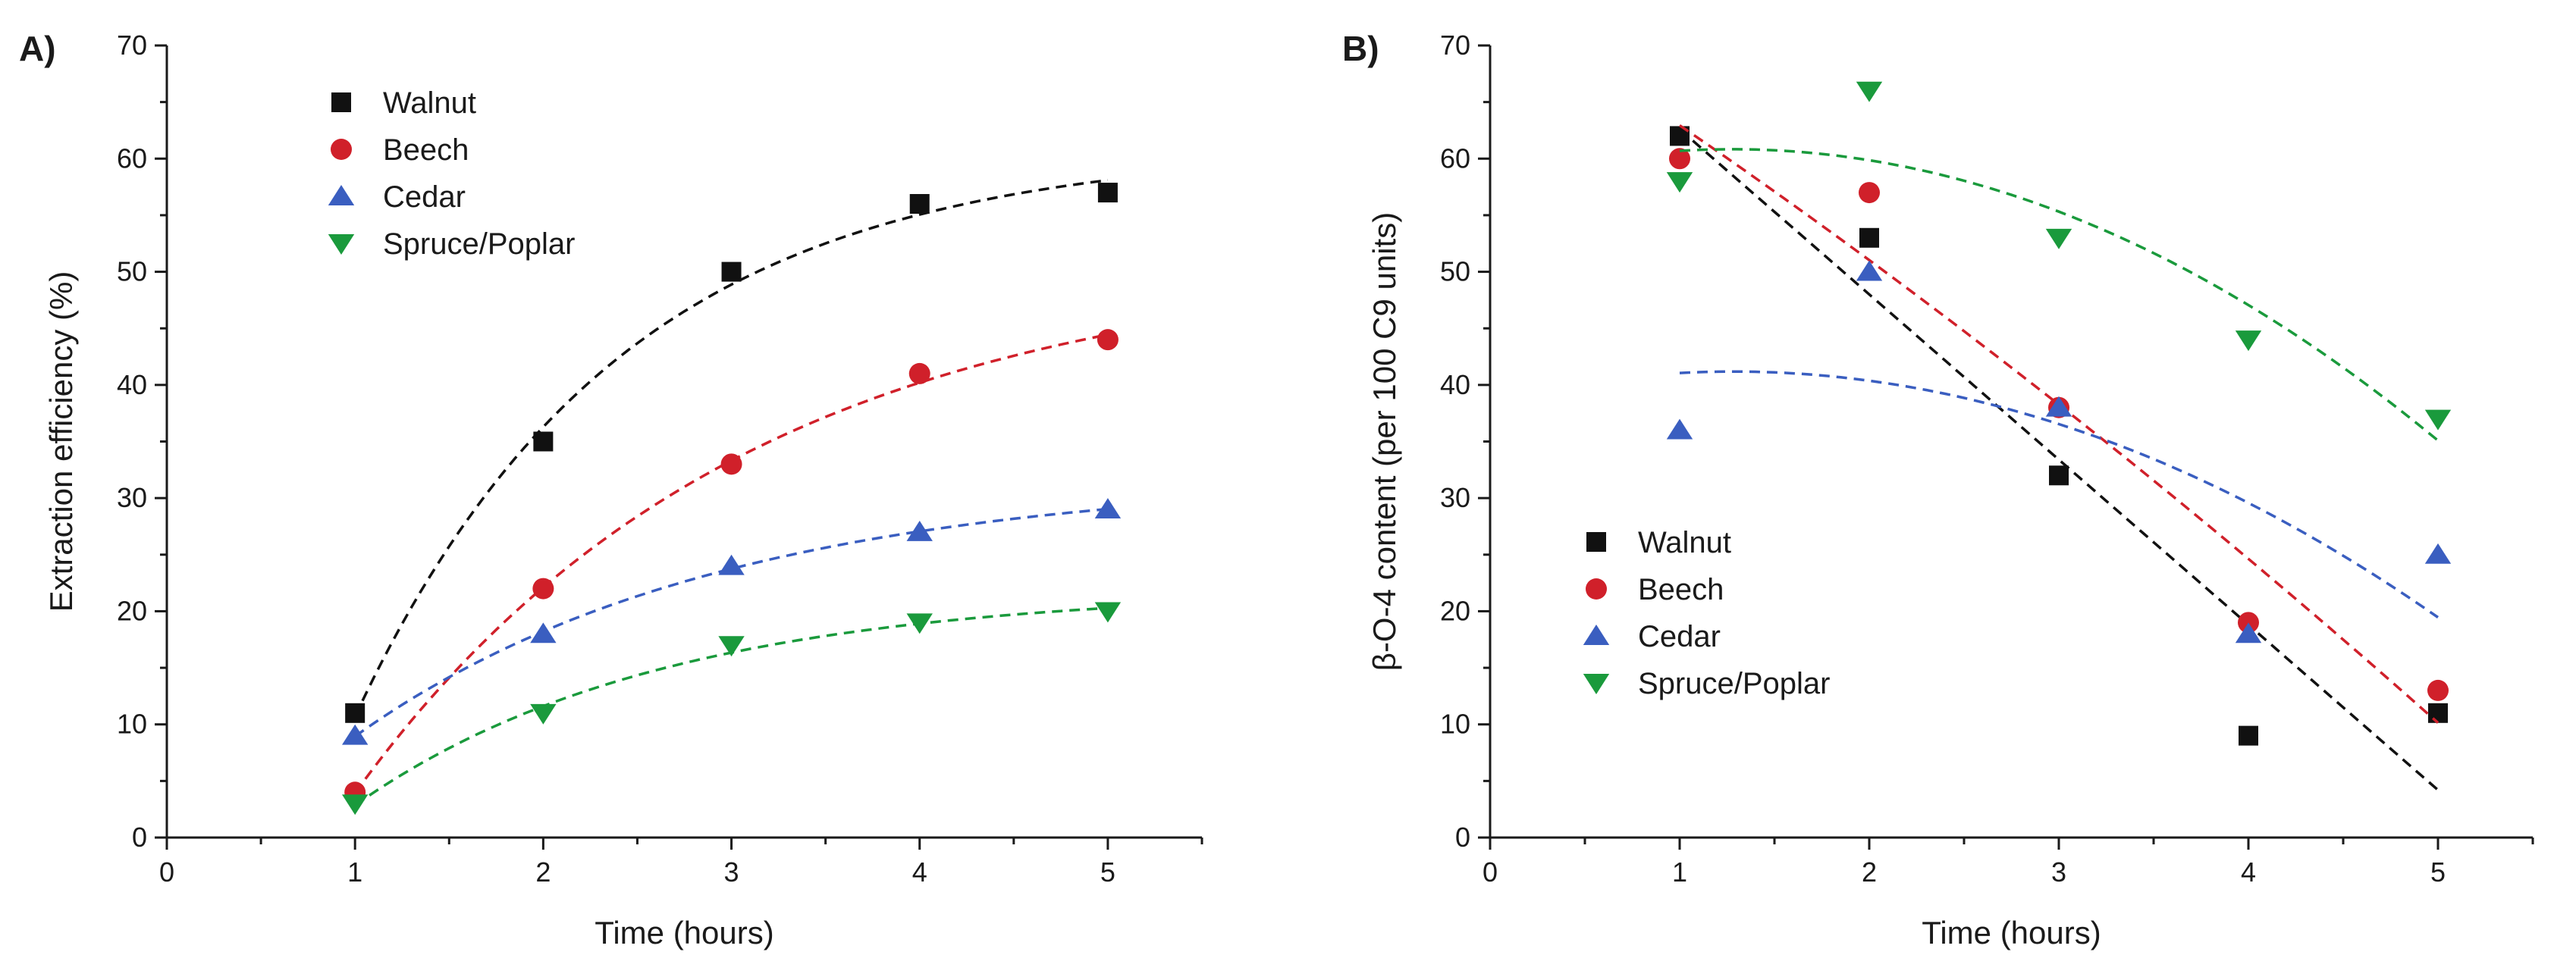  Describe the element at coordinates (2059, 295) in the screenshot. I see `fit-line-spruce-poplar` at that location.